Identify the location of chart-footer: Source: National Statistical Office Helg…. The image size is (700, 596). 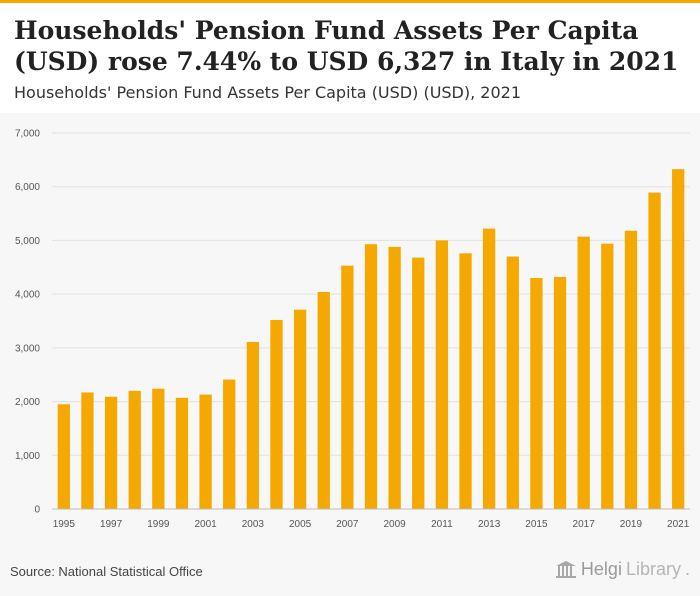
(350, 569).